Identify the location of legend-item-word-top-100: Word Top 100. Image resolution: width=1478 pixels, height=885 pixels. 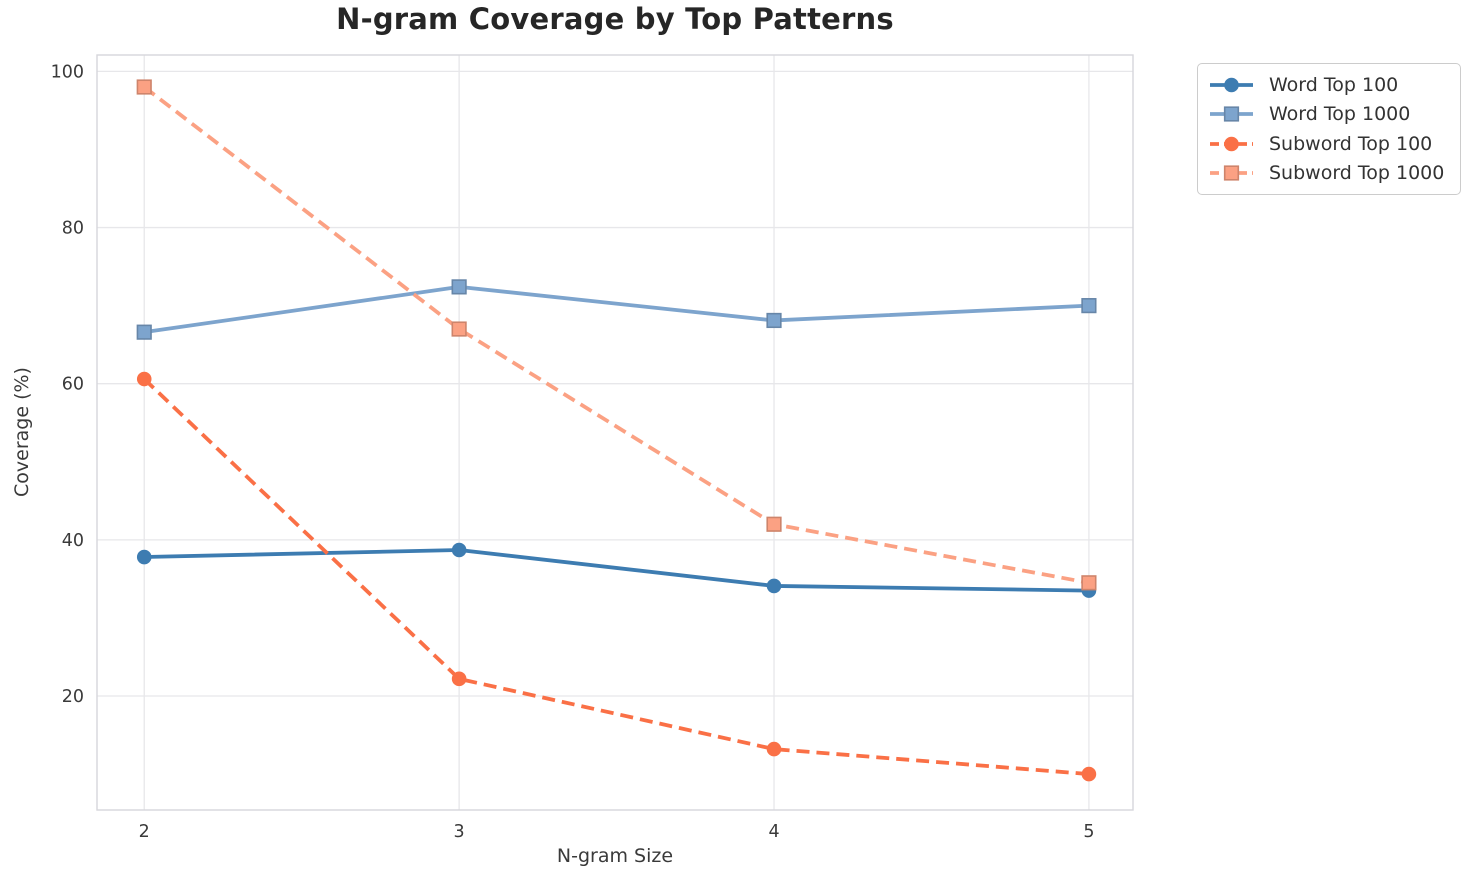
(1328, 85).